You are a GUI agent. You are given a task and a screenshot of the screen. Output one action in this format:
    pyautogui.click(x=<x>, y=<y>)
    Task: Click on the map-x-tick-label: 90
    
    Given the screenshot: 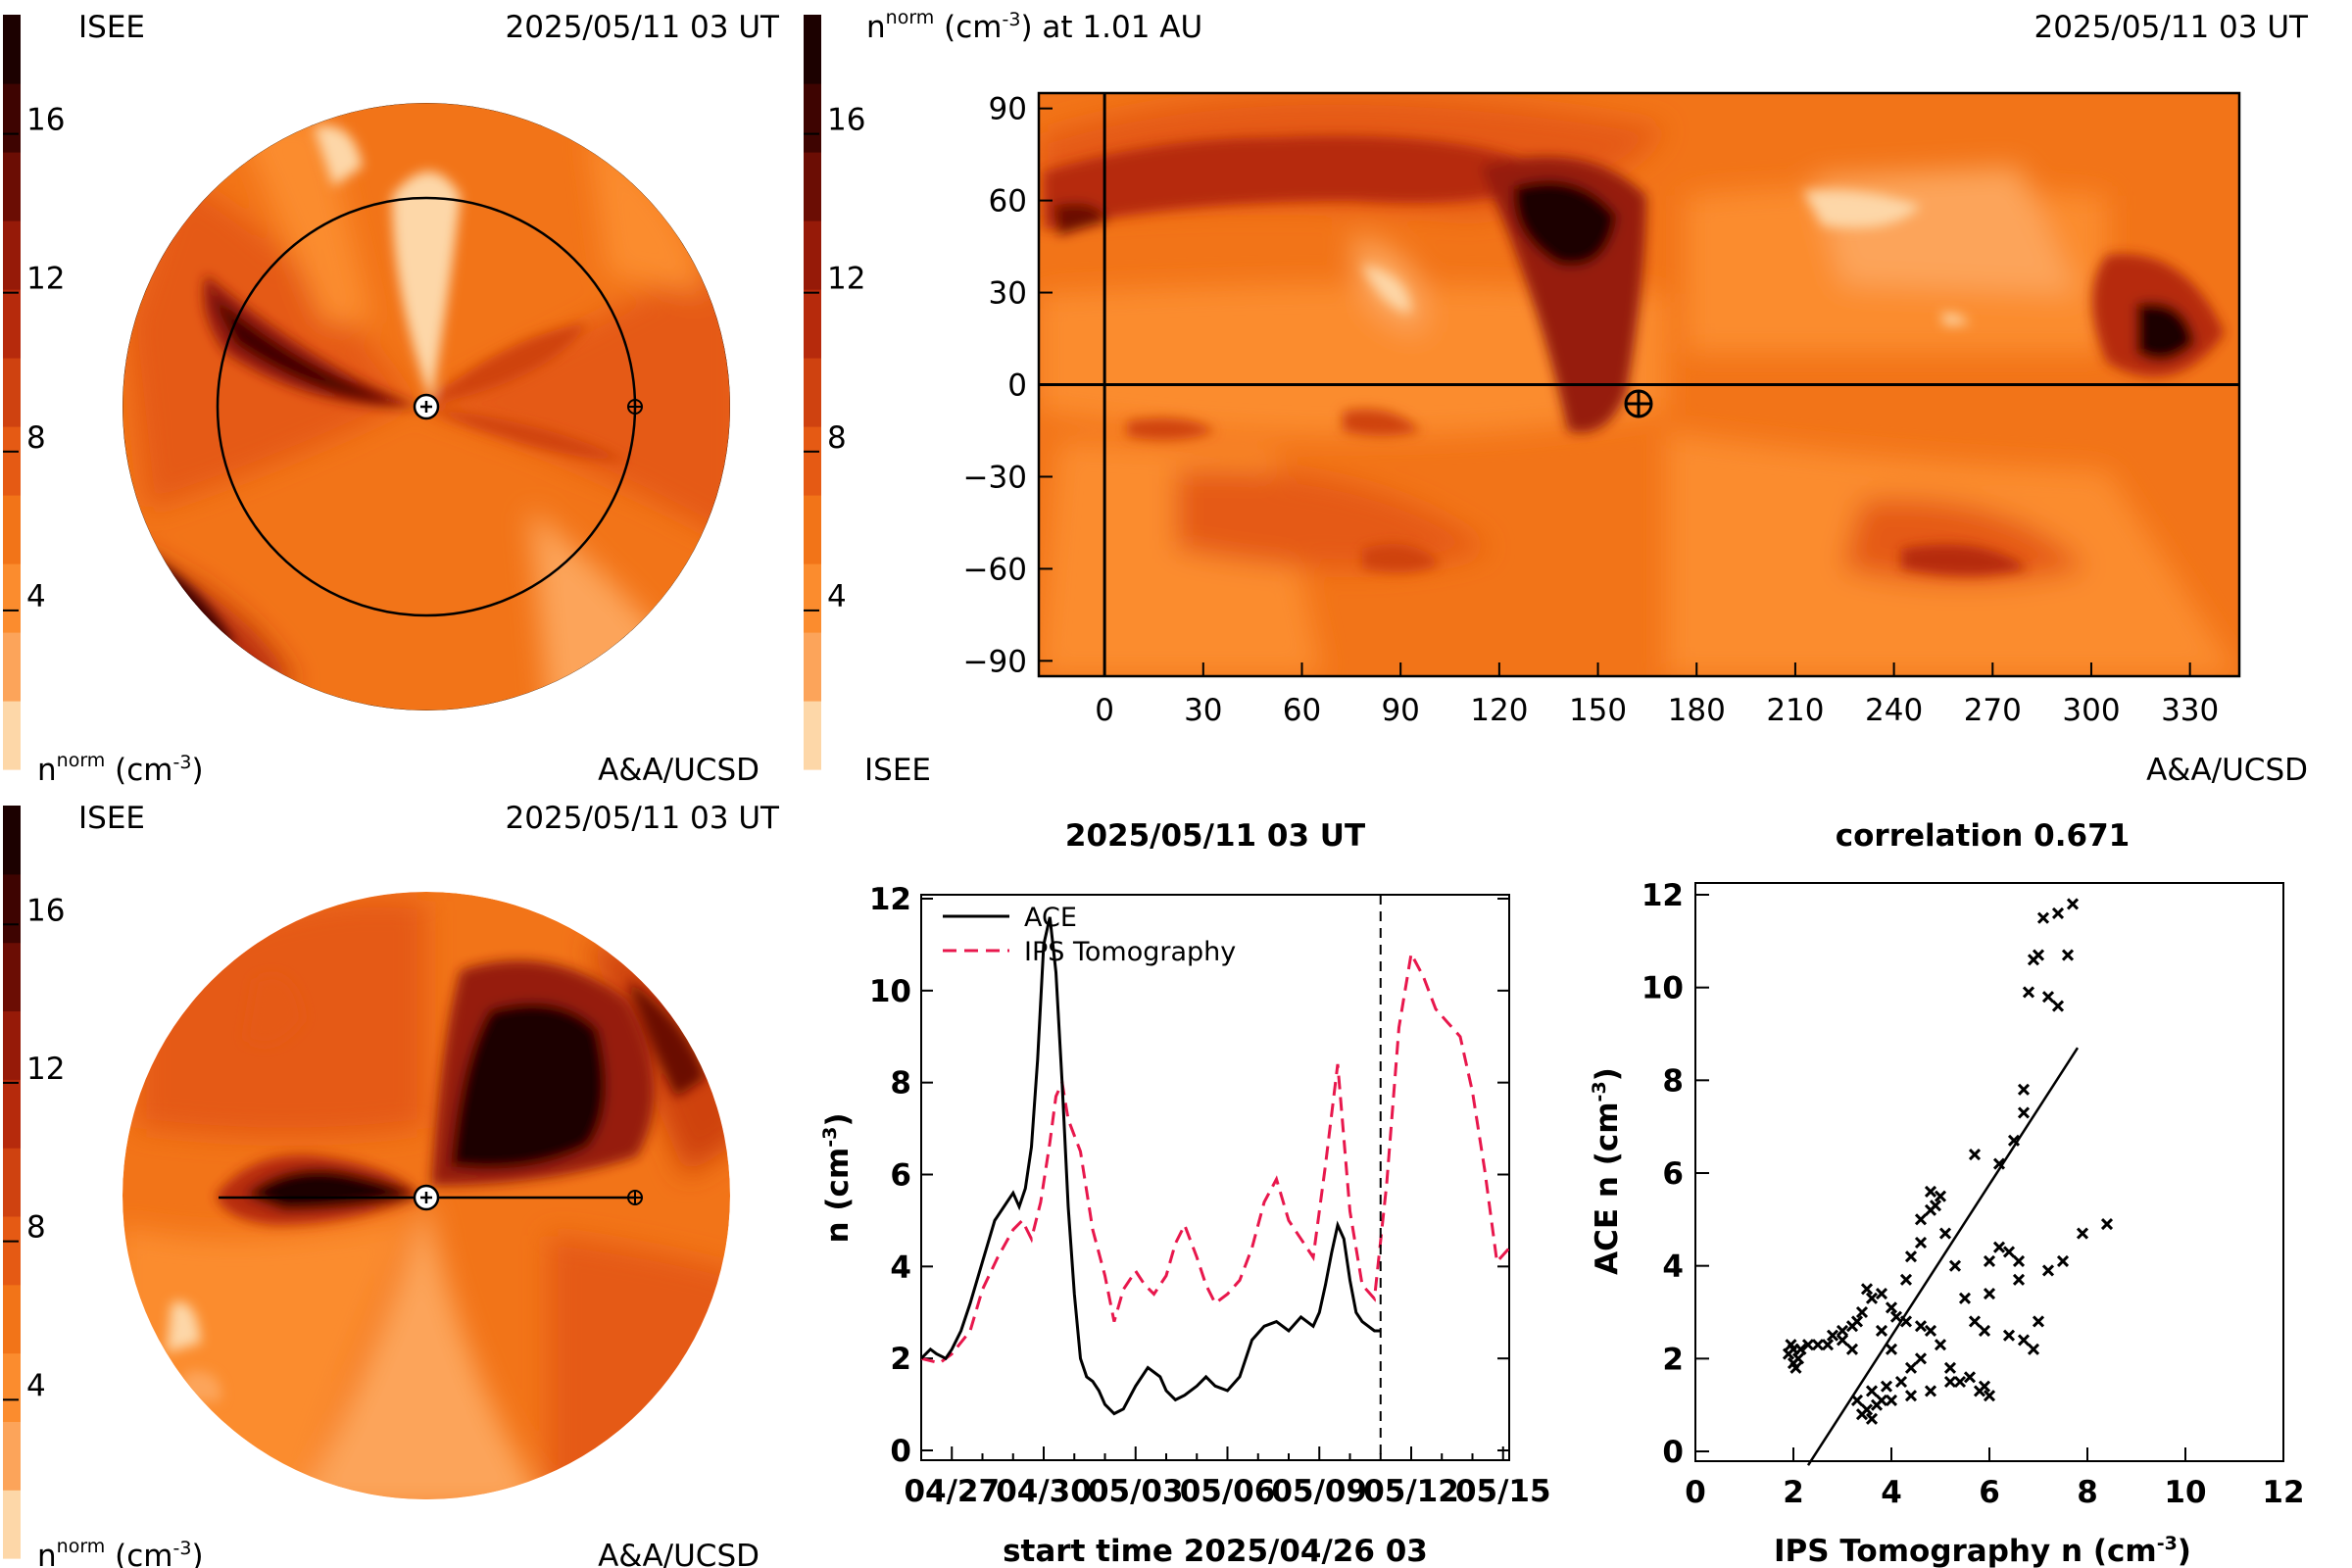 What is the action you would take?
    pyautogui.click(x=1400, y=710)
    